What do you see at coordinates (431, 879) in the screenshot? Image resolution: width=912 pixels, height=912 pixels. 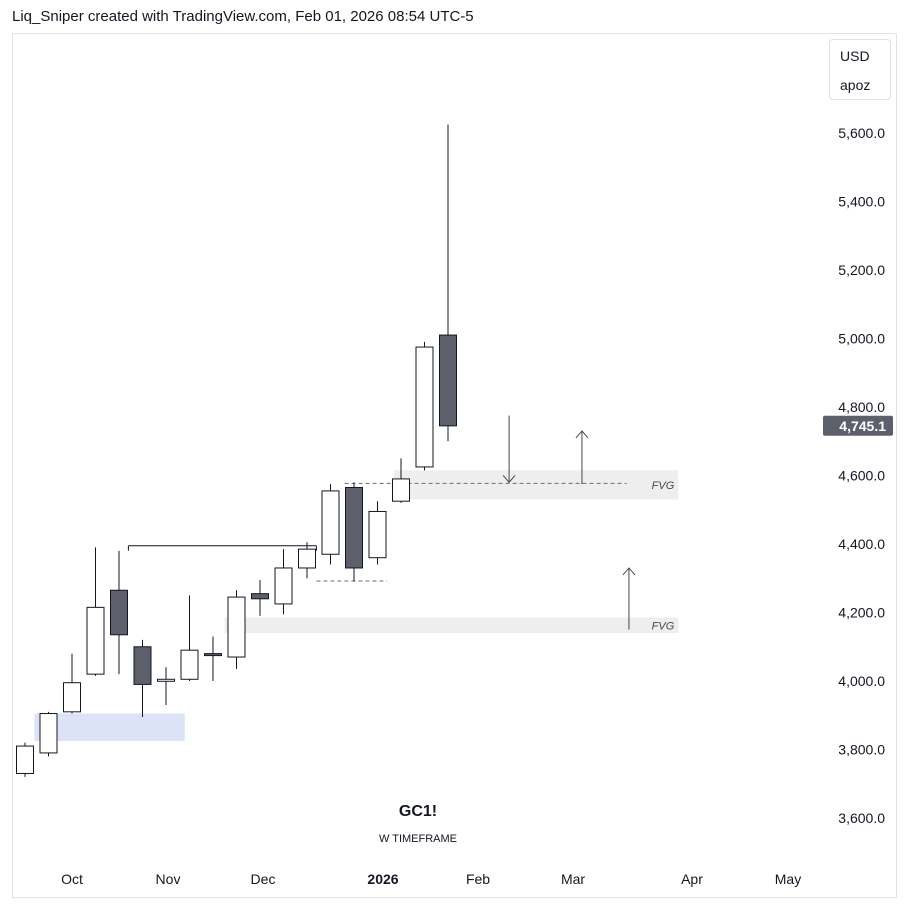 I see `x-axis: Oct Nov Dec 2026 Feb Mar Apr May` at bounding box center [431, 879].